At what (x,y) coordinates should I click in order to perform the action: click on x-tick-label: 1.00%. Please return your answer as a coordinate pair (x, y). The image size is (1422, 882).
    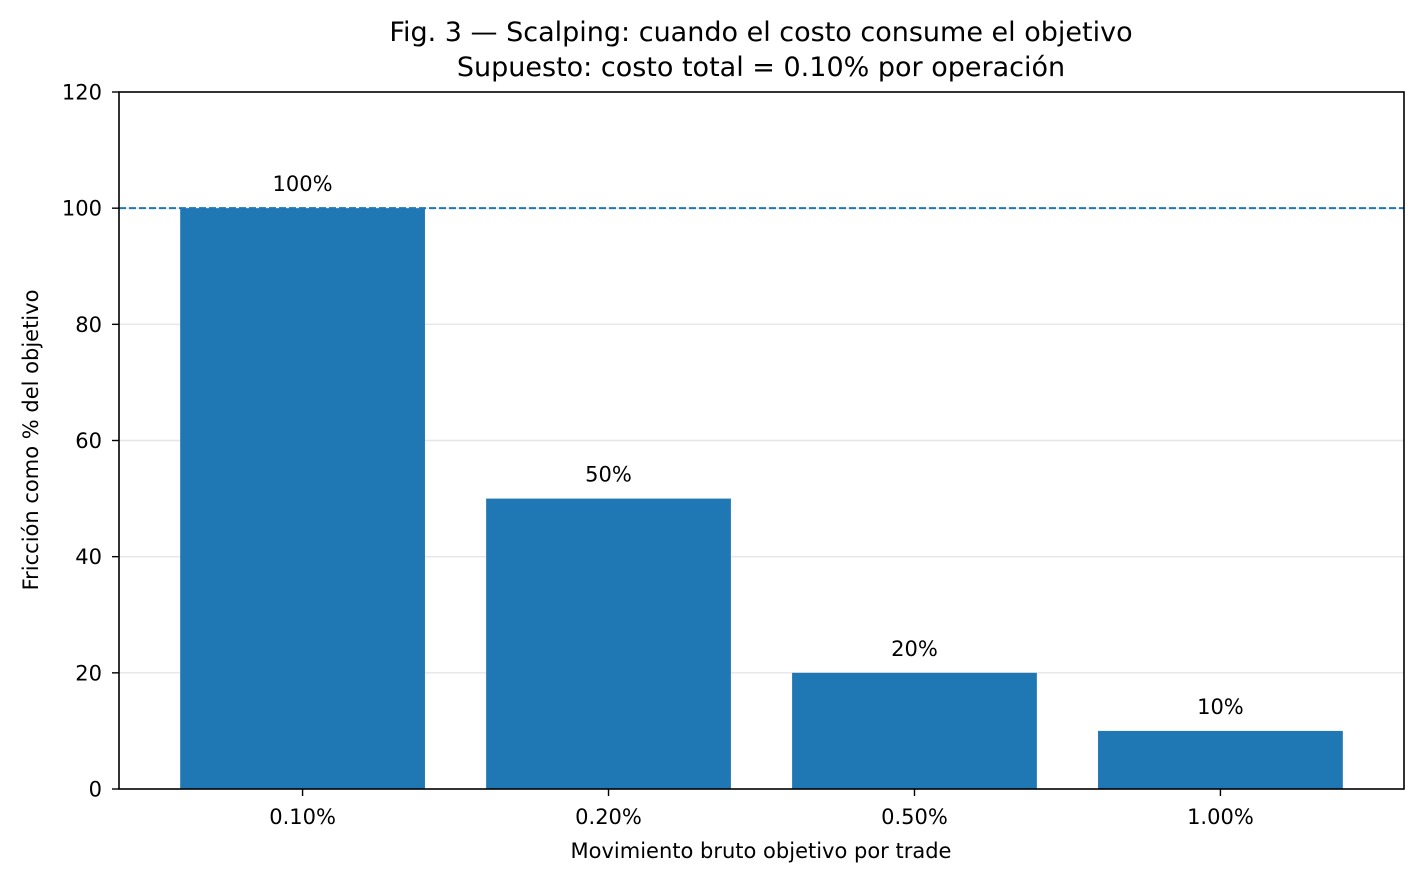
    Looking at the image, I should click on (1220, 817).